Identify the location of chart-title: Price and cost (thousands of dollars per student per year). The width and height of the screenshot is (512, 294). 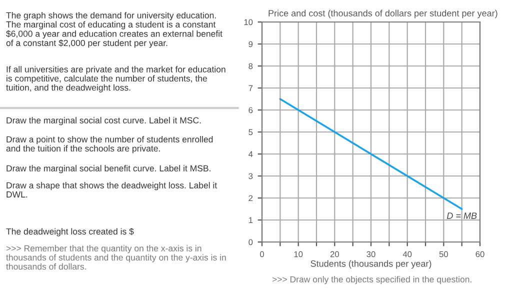
(383, 14).